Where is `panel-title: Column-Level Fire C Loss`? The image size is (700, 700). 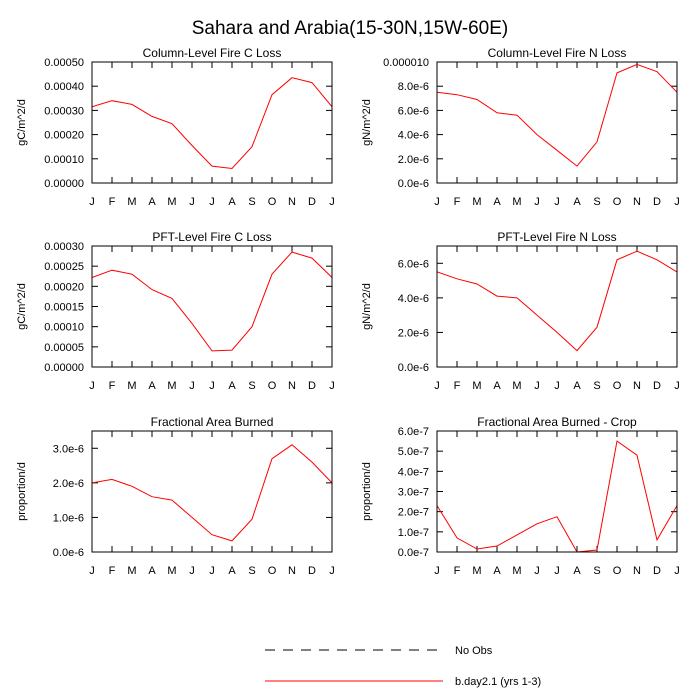
panel-title: Column-Level Fire C Loss is located at coordinates (212, 53).